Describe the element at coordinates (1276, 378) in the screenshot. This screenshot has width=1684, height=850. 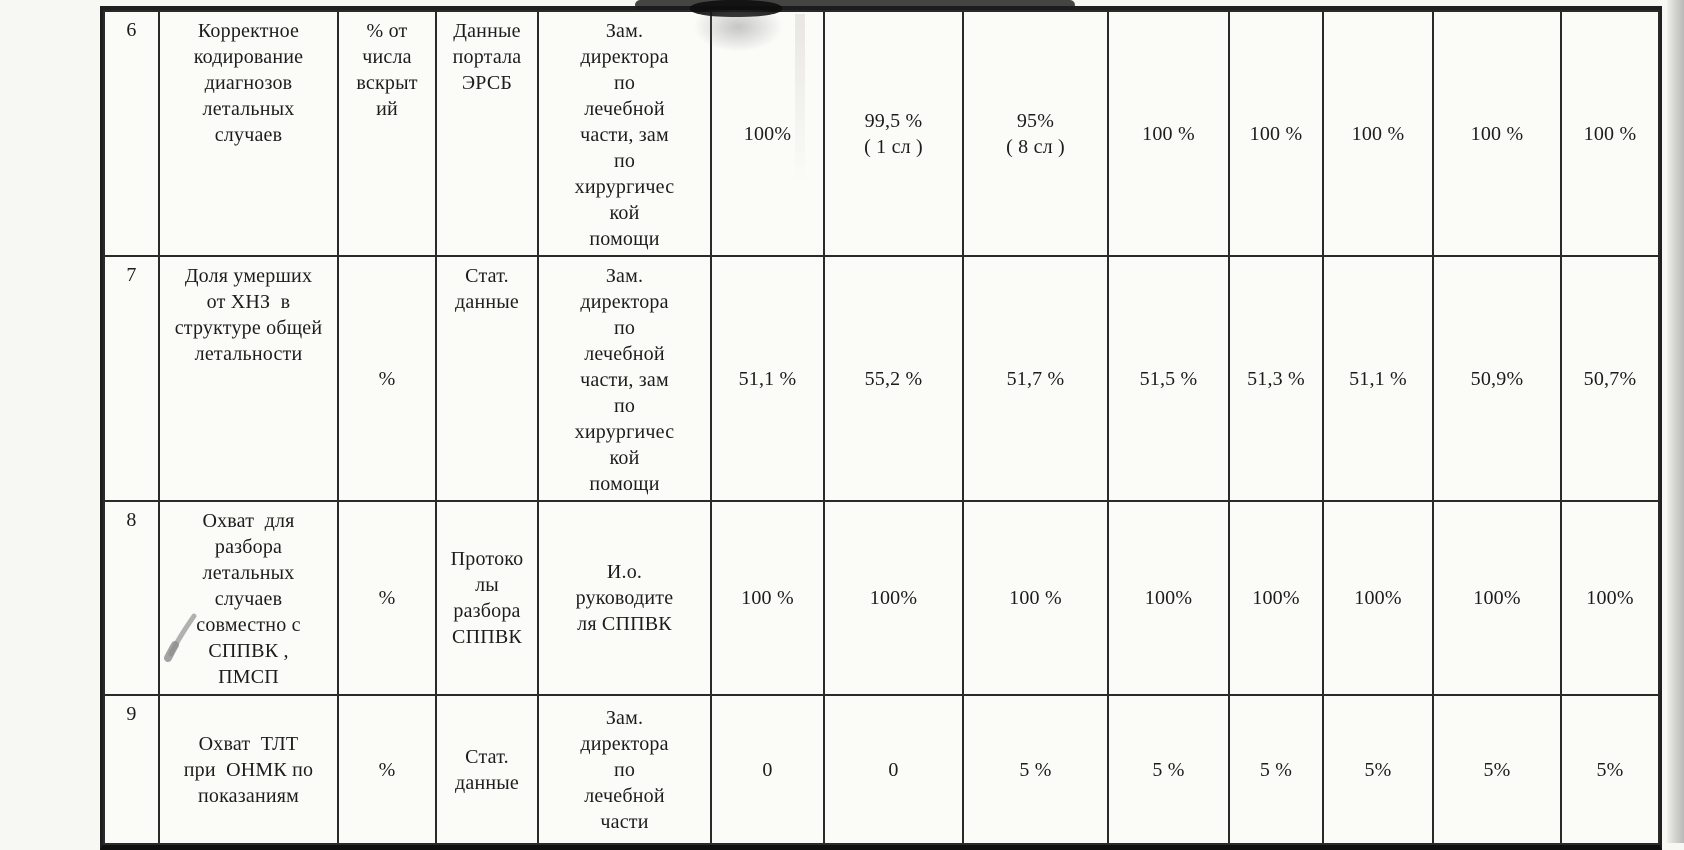
I see `value-cell: 51,3 %` at that location.